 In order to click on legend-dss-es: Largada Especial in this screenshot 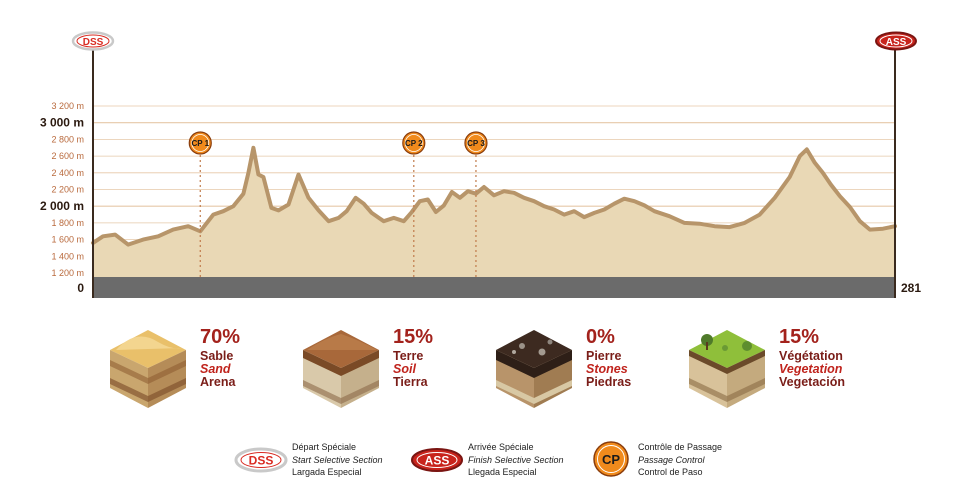, I will do `click(327, 472)`.